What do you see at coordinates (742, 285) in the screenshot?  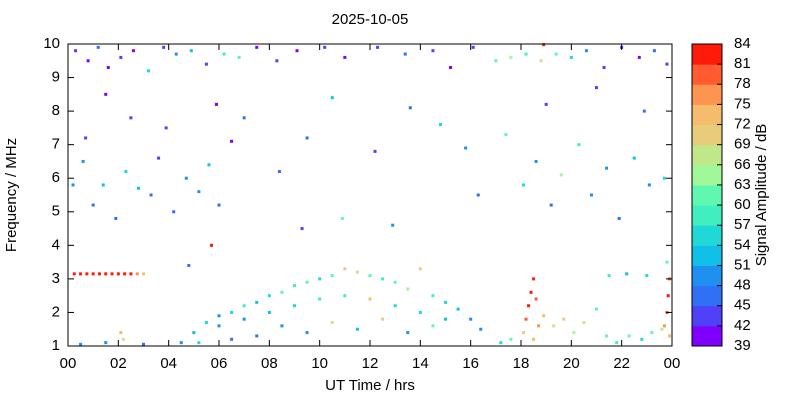 I see `colorbar-tick-label: 48` at bounding box center [742, 285].